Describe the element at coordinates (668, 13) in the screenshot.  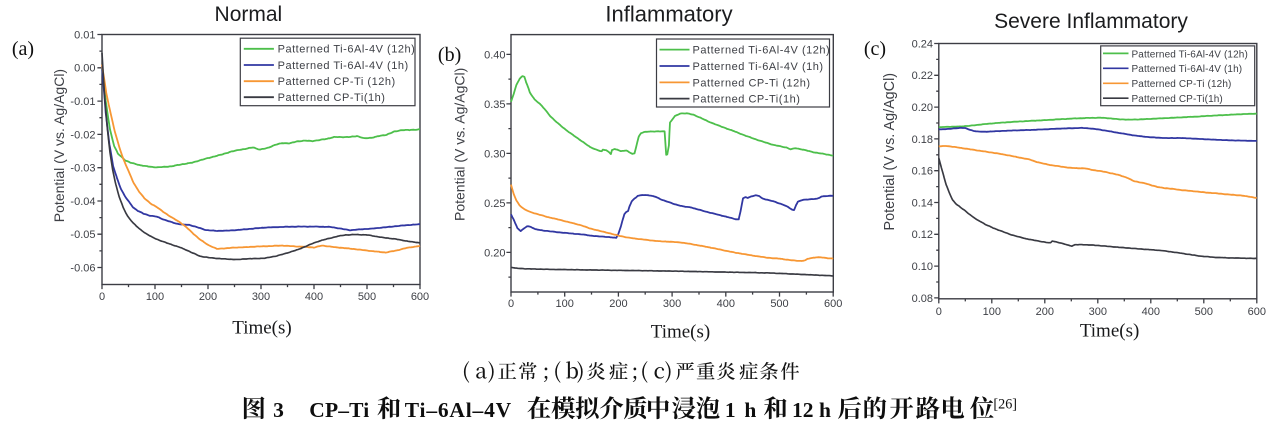
I see `svg-text: Inflammatory` at that location.